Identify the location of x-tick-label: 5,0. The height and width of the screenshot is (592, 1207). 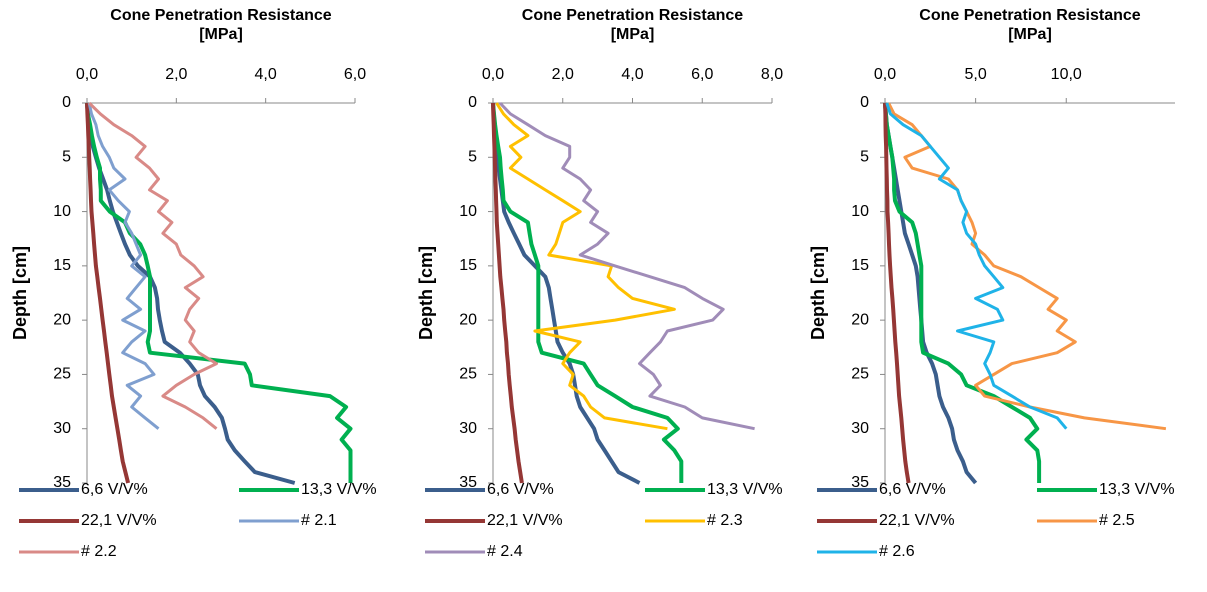
(976, 74).